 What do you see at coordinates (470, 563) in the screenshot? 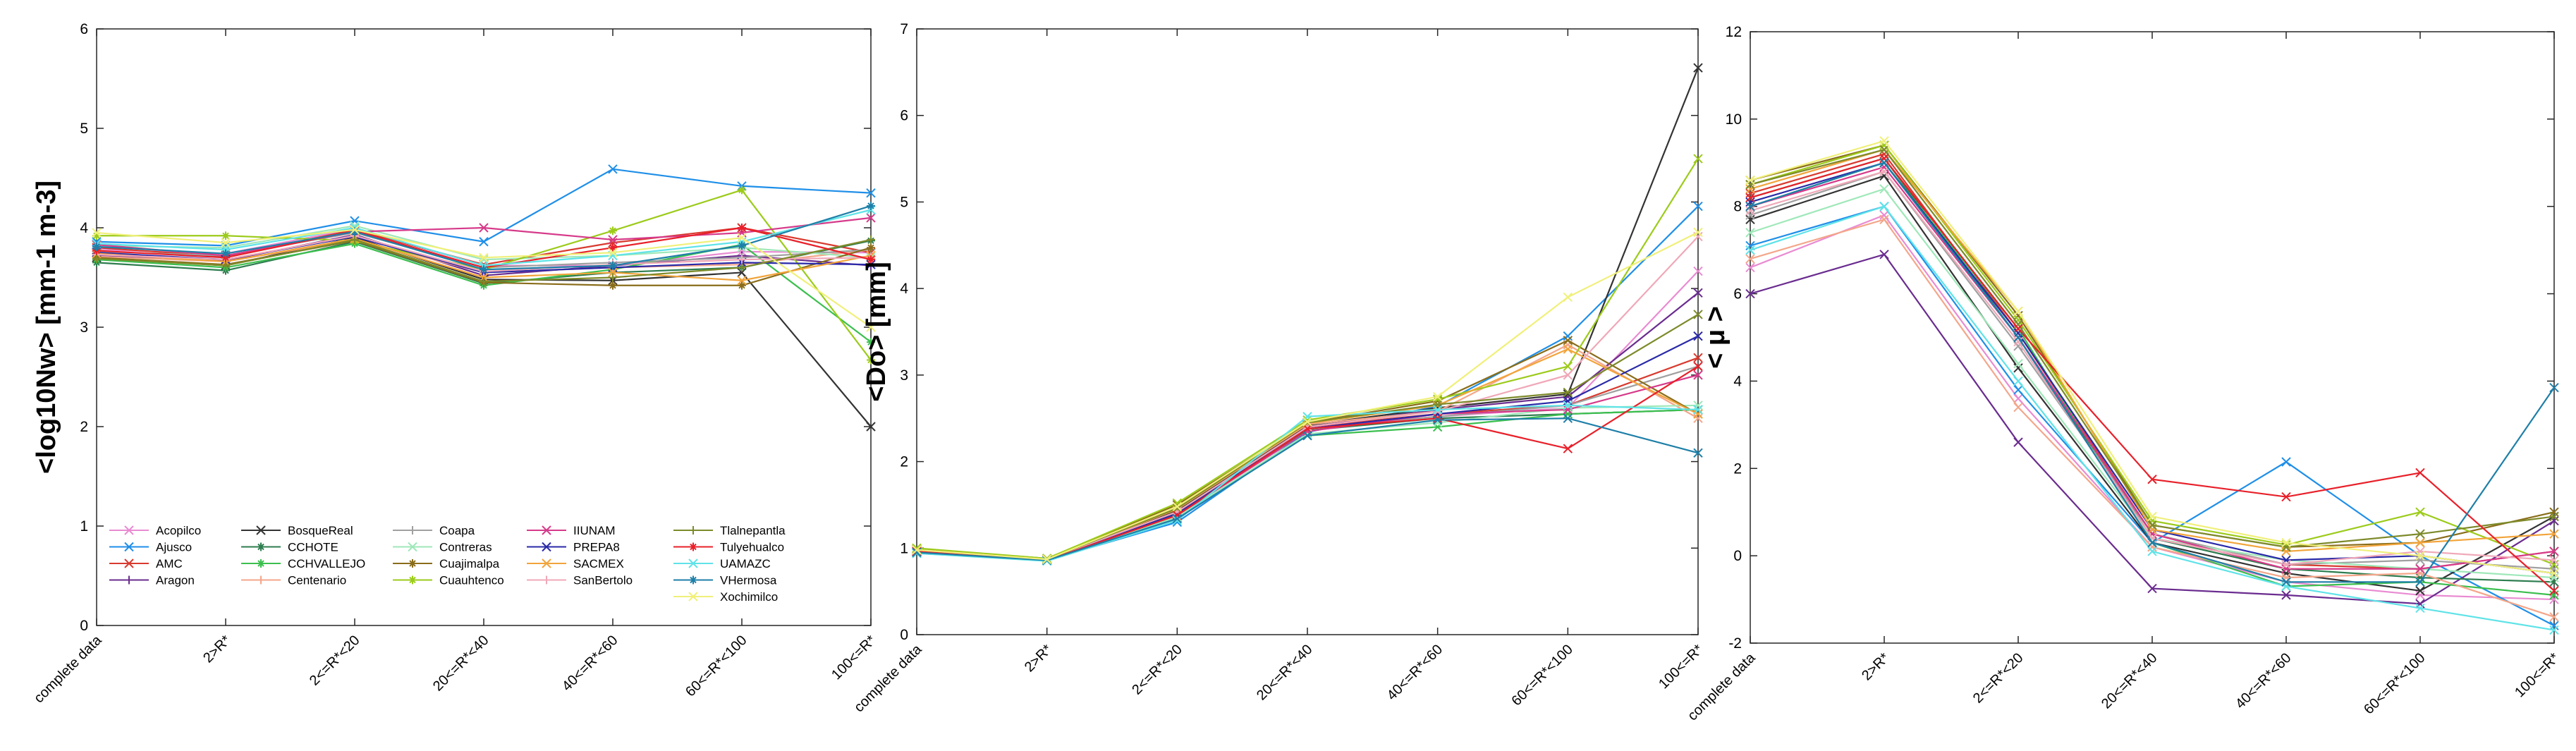
I see `legend-label: Cuajimalpa` at bounding box center [470, 563].